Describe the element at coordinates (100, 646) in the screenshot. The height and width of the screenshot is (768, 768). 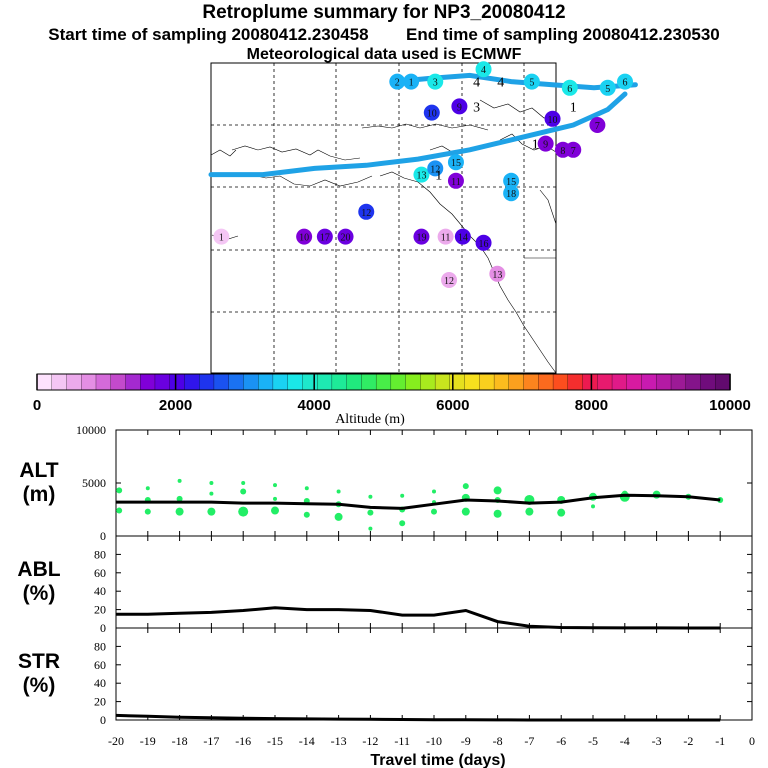
I see `y-tick-label: 80` at that location.